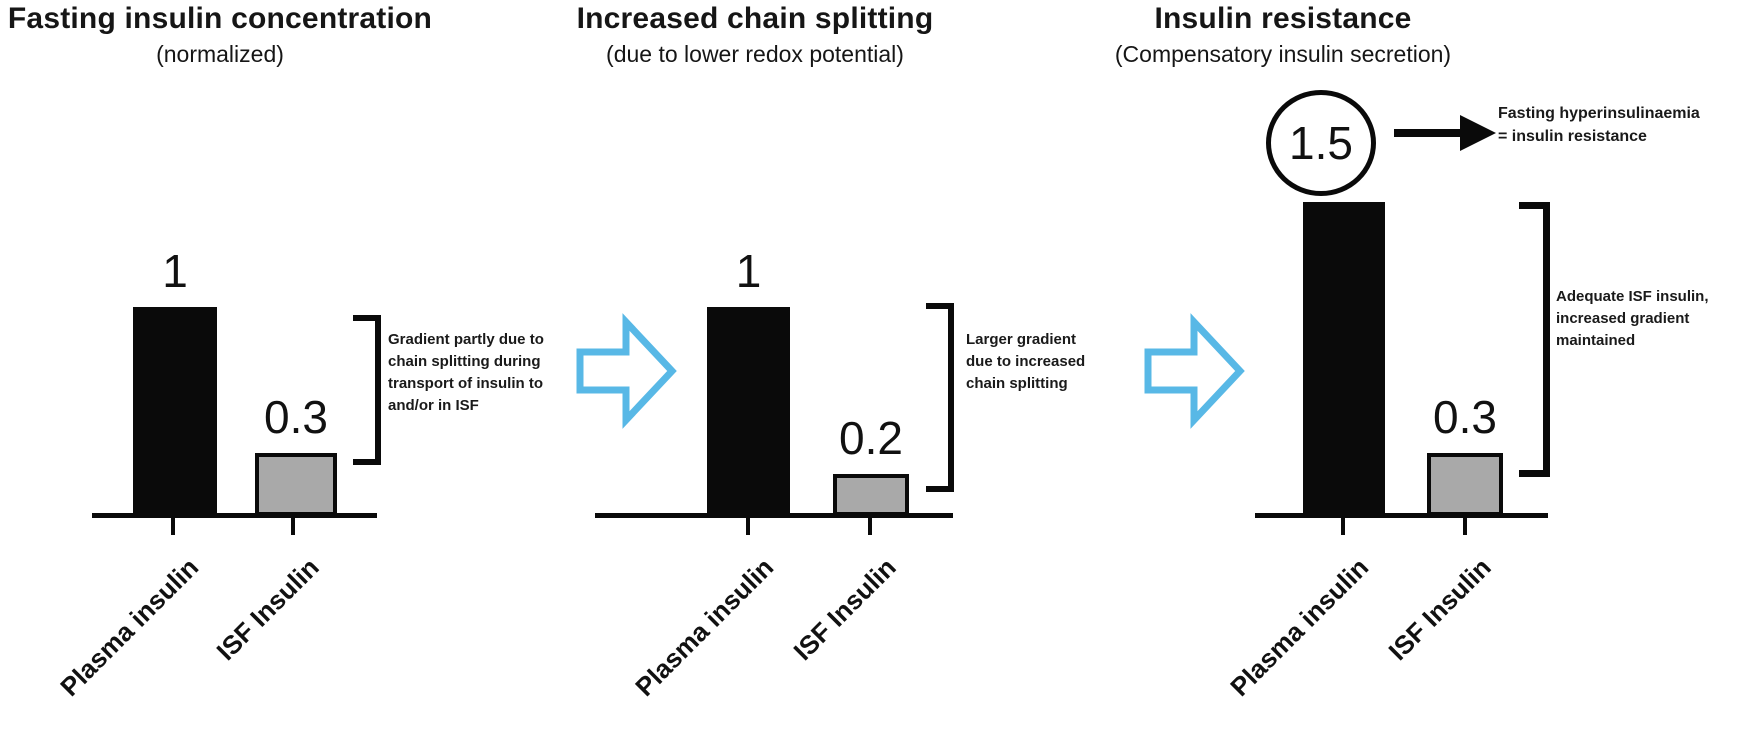 This screenshot has height=732, width=1750. Describe the element at coordinates (296, 484) in the screenshot. I see `panel1-isf-insulin-bar` at that location.